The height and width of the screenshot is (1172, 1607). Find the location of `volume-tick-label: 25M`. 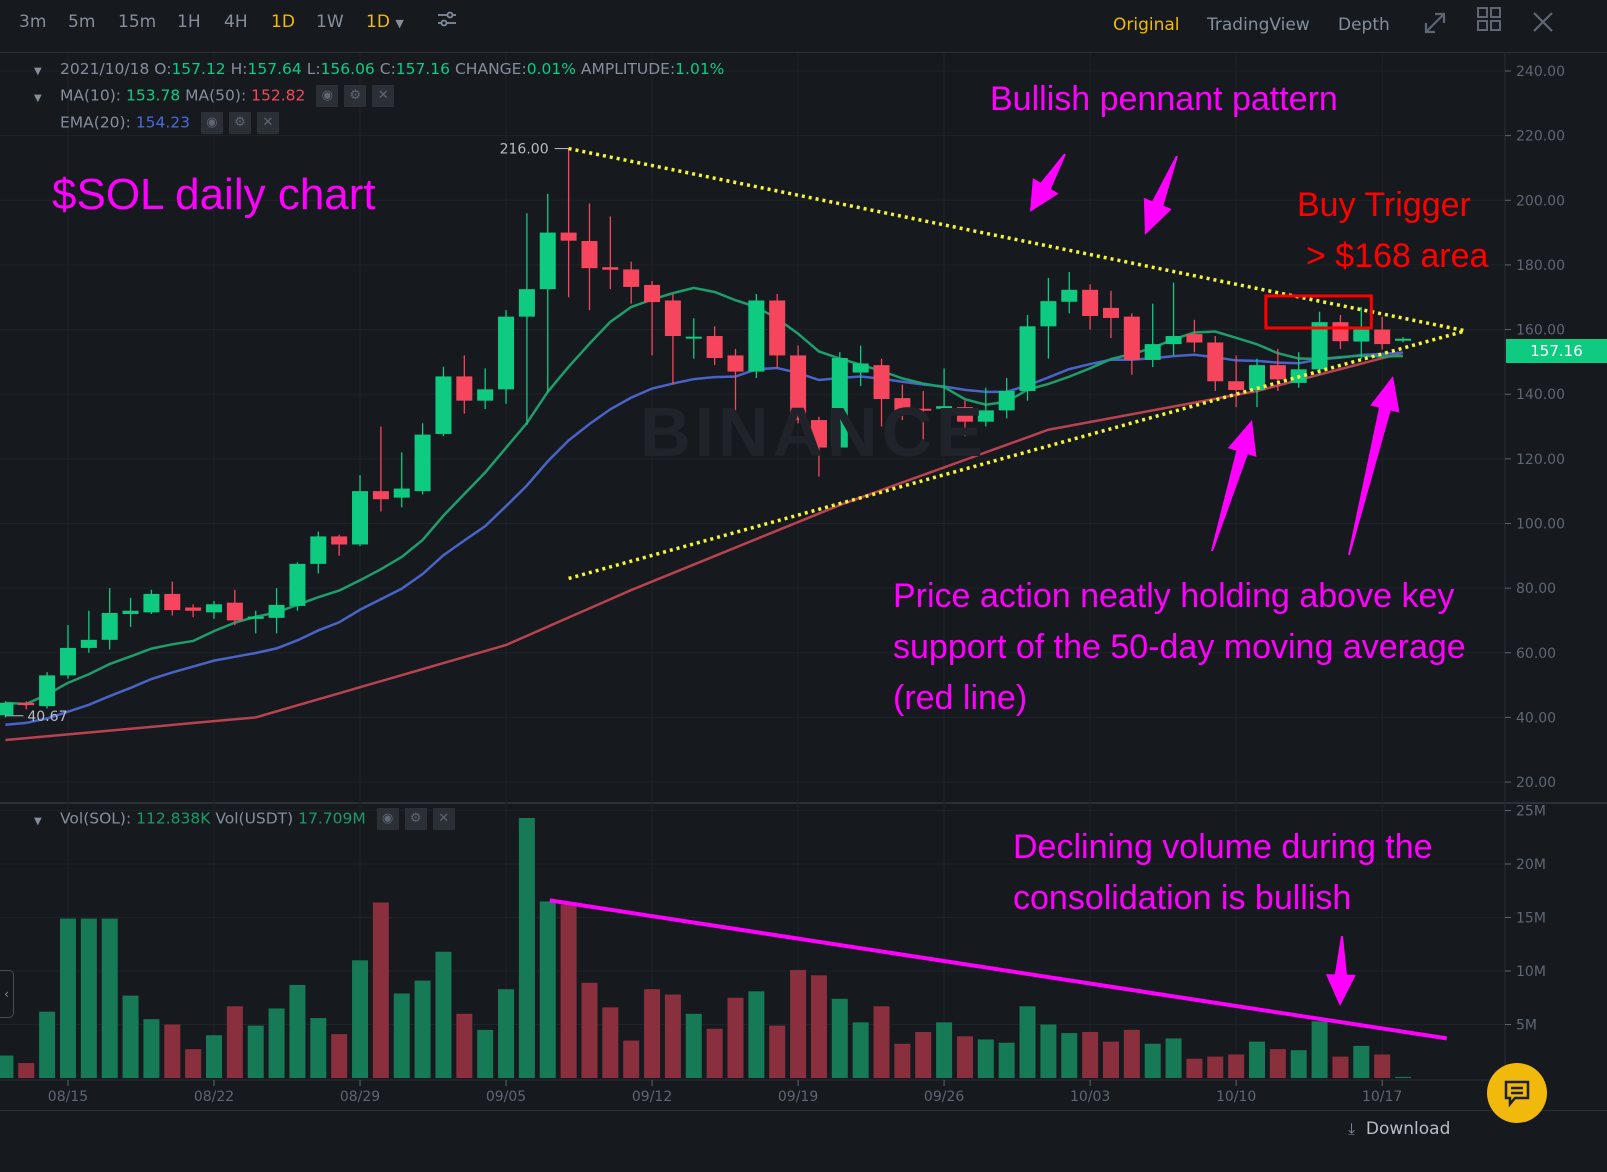

volume-tick-label: 25M is located at coordinates (1531, 812).